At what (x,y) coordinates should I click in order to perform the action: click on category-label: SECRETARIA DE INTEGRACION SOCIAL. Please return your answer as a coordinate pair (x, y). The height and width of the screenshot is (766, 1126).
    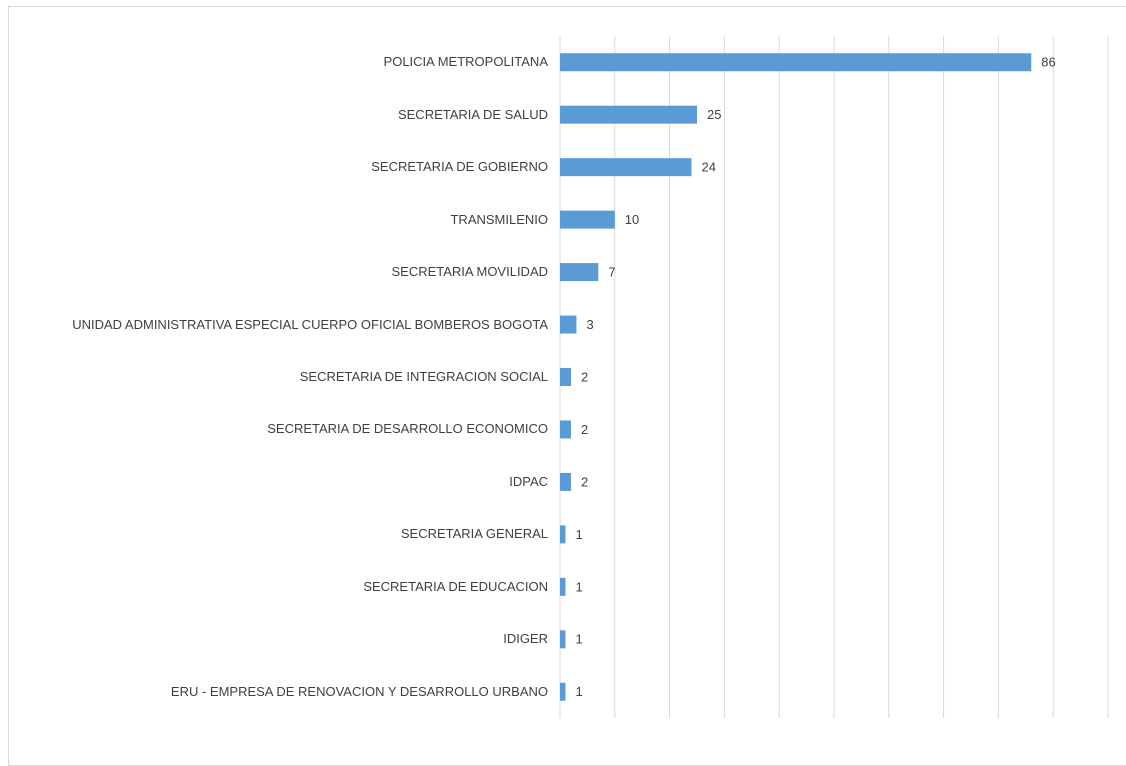
    Looking at the image, I should click on (423, 376).